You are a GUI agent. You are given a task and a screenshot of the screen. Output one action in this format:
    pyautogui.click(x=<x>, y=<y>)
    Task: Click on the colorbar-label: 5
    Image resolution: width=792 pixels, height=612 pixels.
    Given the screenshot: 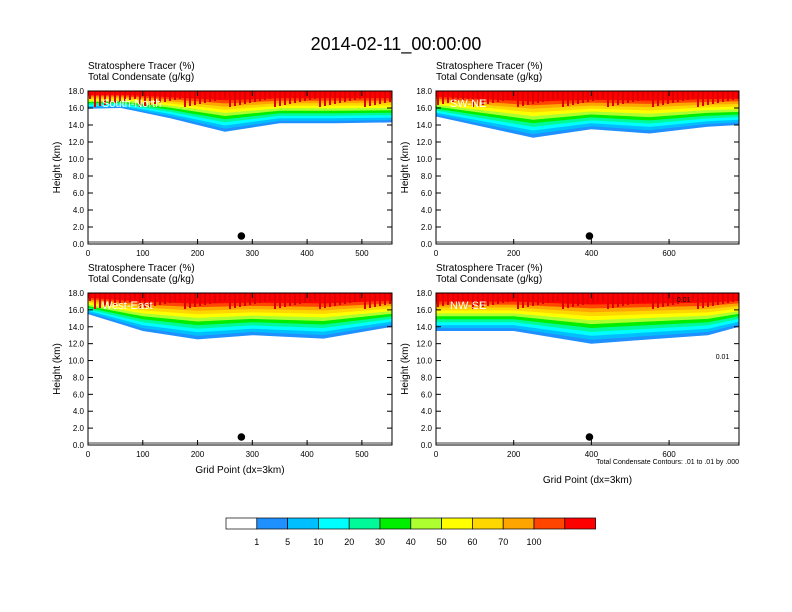 What is the action you would take?
    pyautogui.click(x=287, y=542)
    